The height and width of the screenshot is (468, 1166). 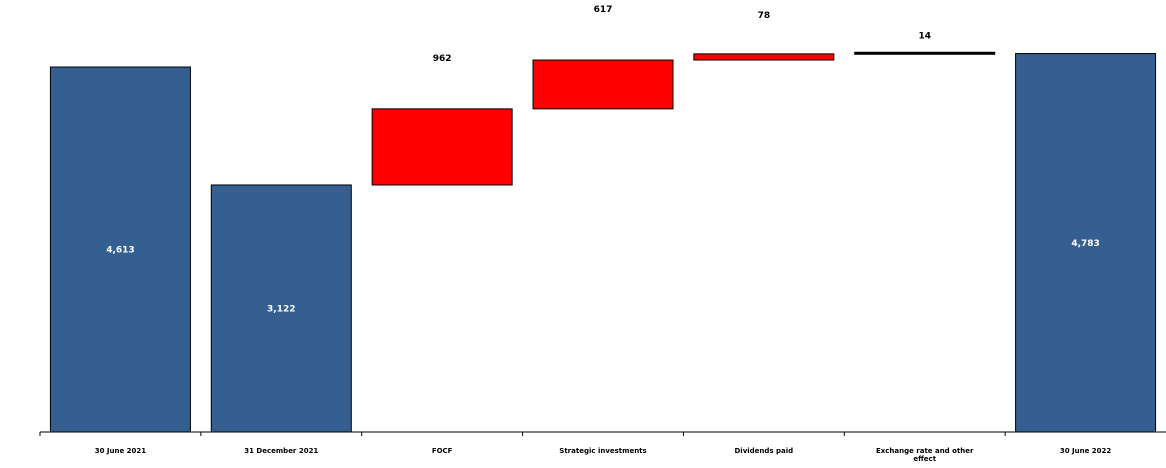 I want to click on value-label: 962, so click(x=442, y=59).